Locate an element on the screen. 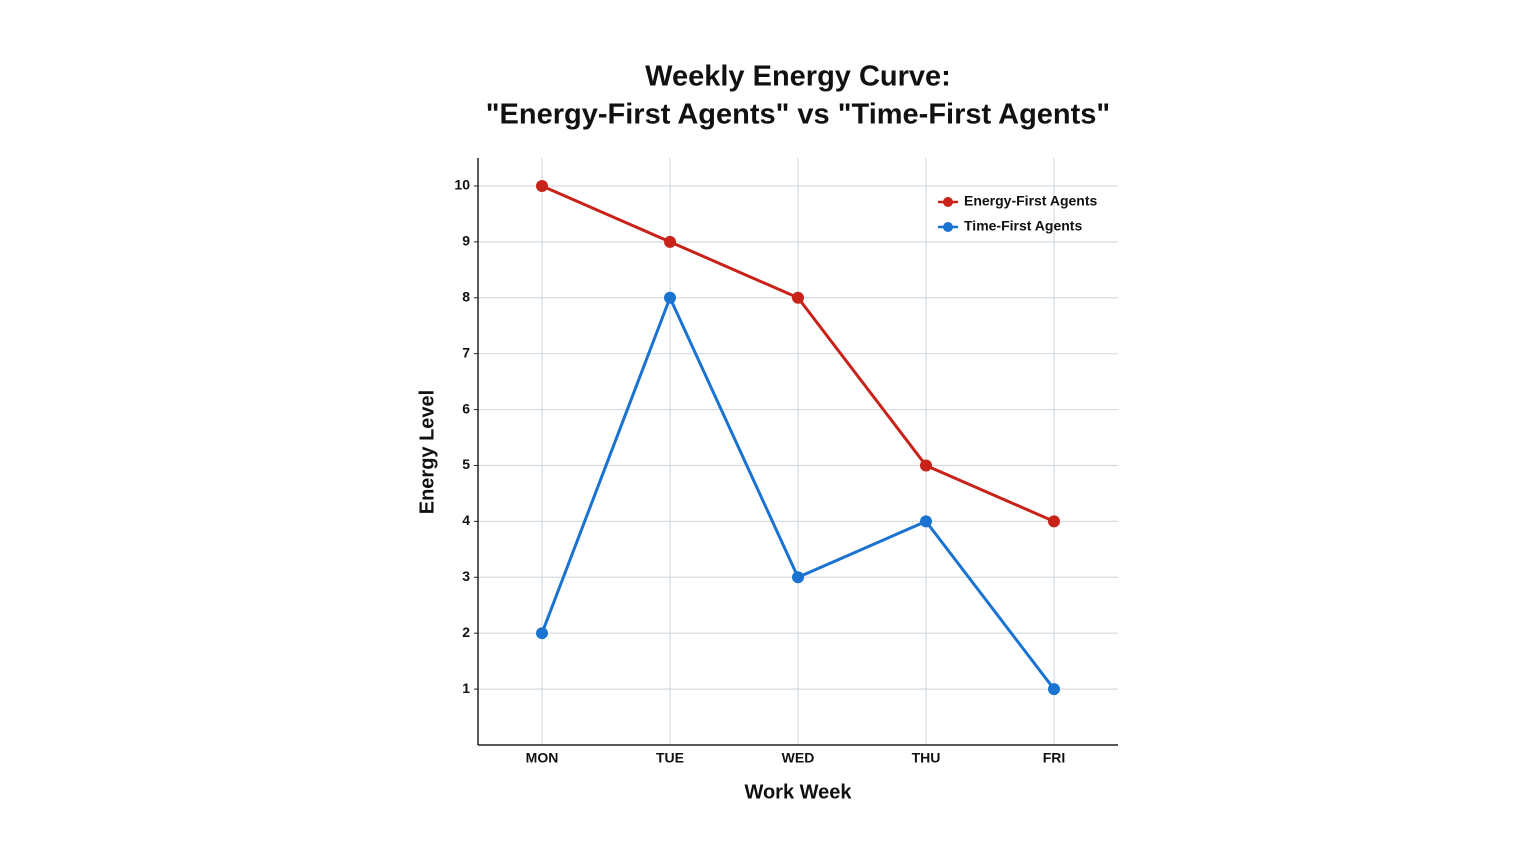 This screenshot has height=864, width=1536. x-tick-label: WED is located at coordinates (798, 758).